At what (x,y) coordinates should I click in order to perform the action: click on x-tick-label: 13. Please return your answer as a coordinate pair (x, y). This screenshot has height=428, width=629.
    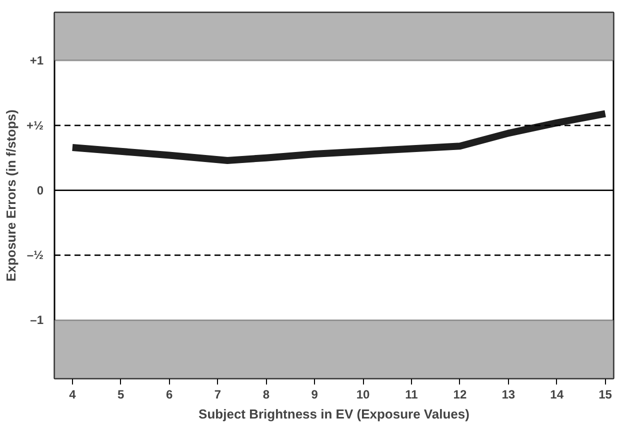
    Looking at the image, I should click on (509, 395).